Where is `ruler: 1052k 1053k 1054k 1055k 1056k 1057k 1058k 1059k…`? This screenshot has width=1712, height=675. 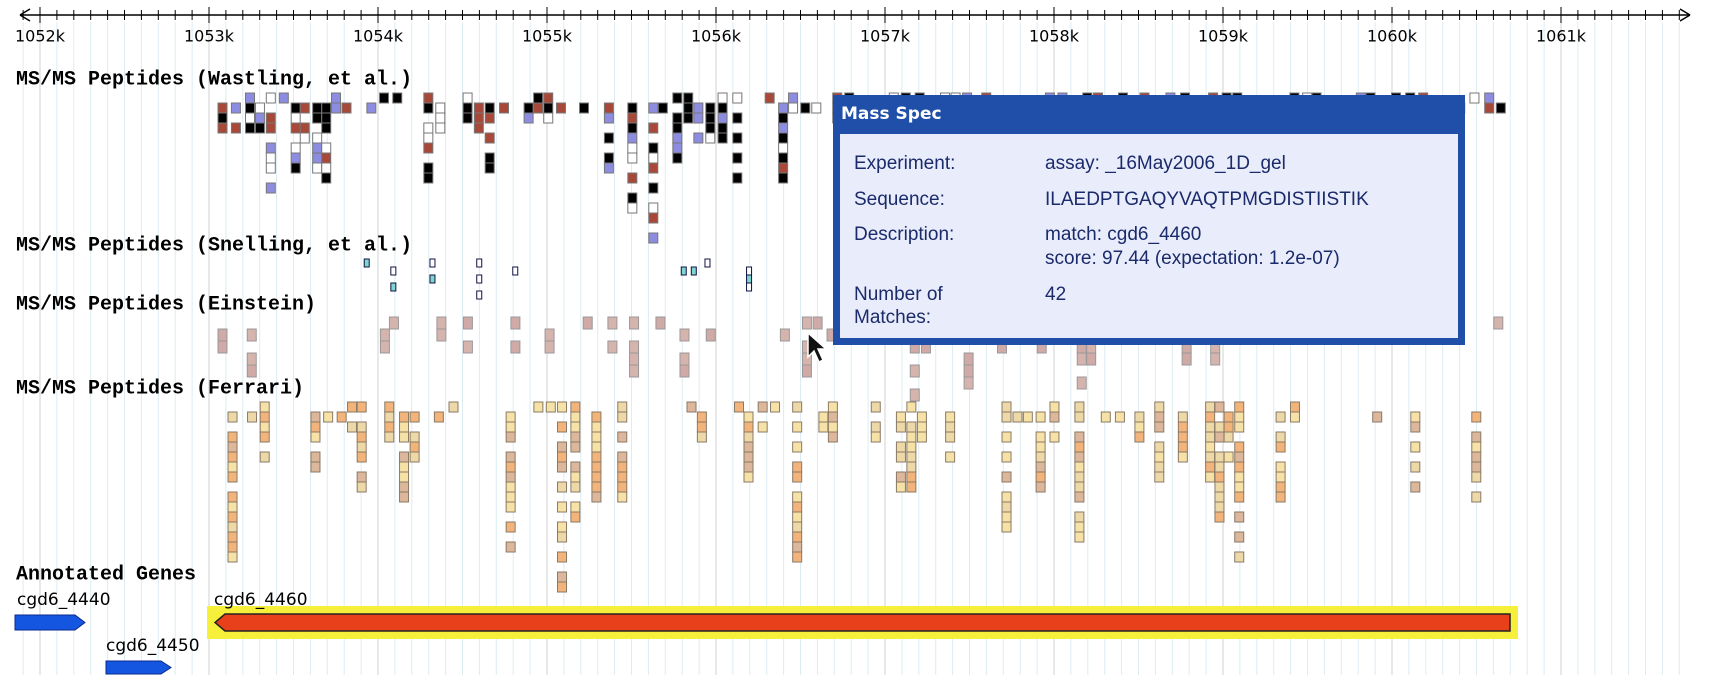 ruler: 1052k 1053k 1054k 1055k 1056k 1057k 1058k 1059k… is located at coordinates (853, 26).